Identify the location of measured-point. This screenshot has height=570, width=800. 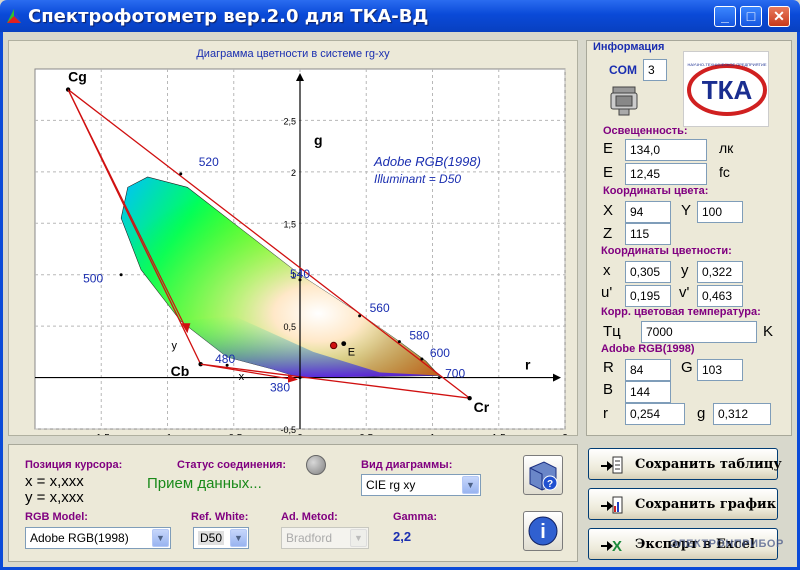
(333, 345).